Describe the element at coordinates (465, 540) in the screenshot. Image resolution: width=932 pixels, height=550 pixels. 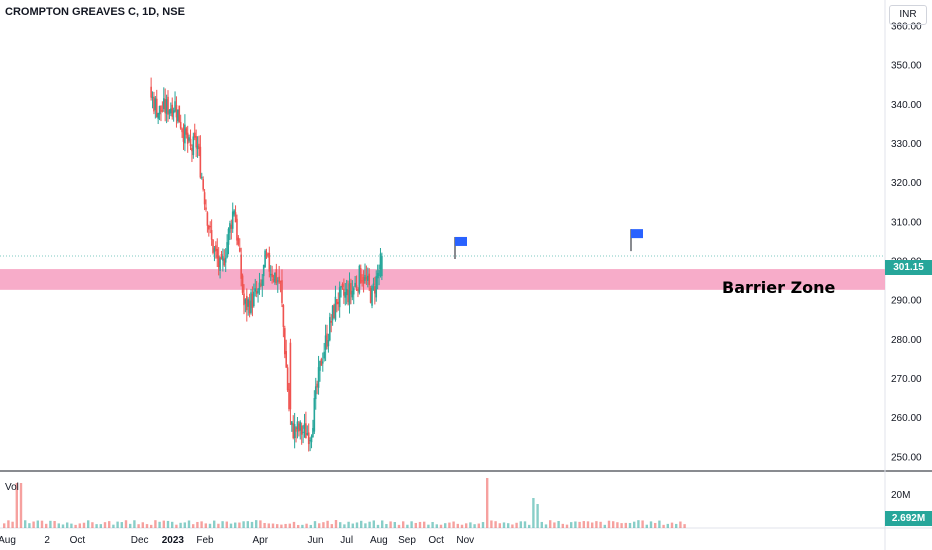
I see `x-tick-label: Nov` at that location.